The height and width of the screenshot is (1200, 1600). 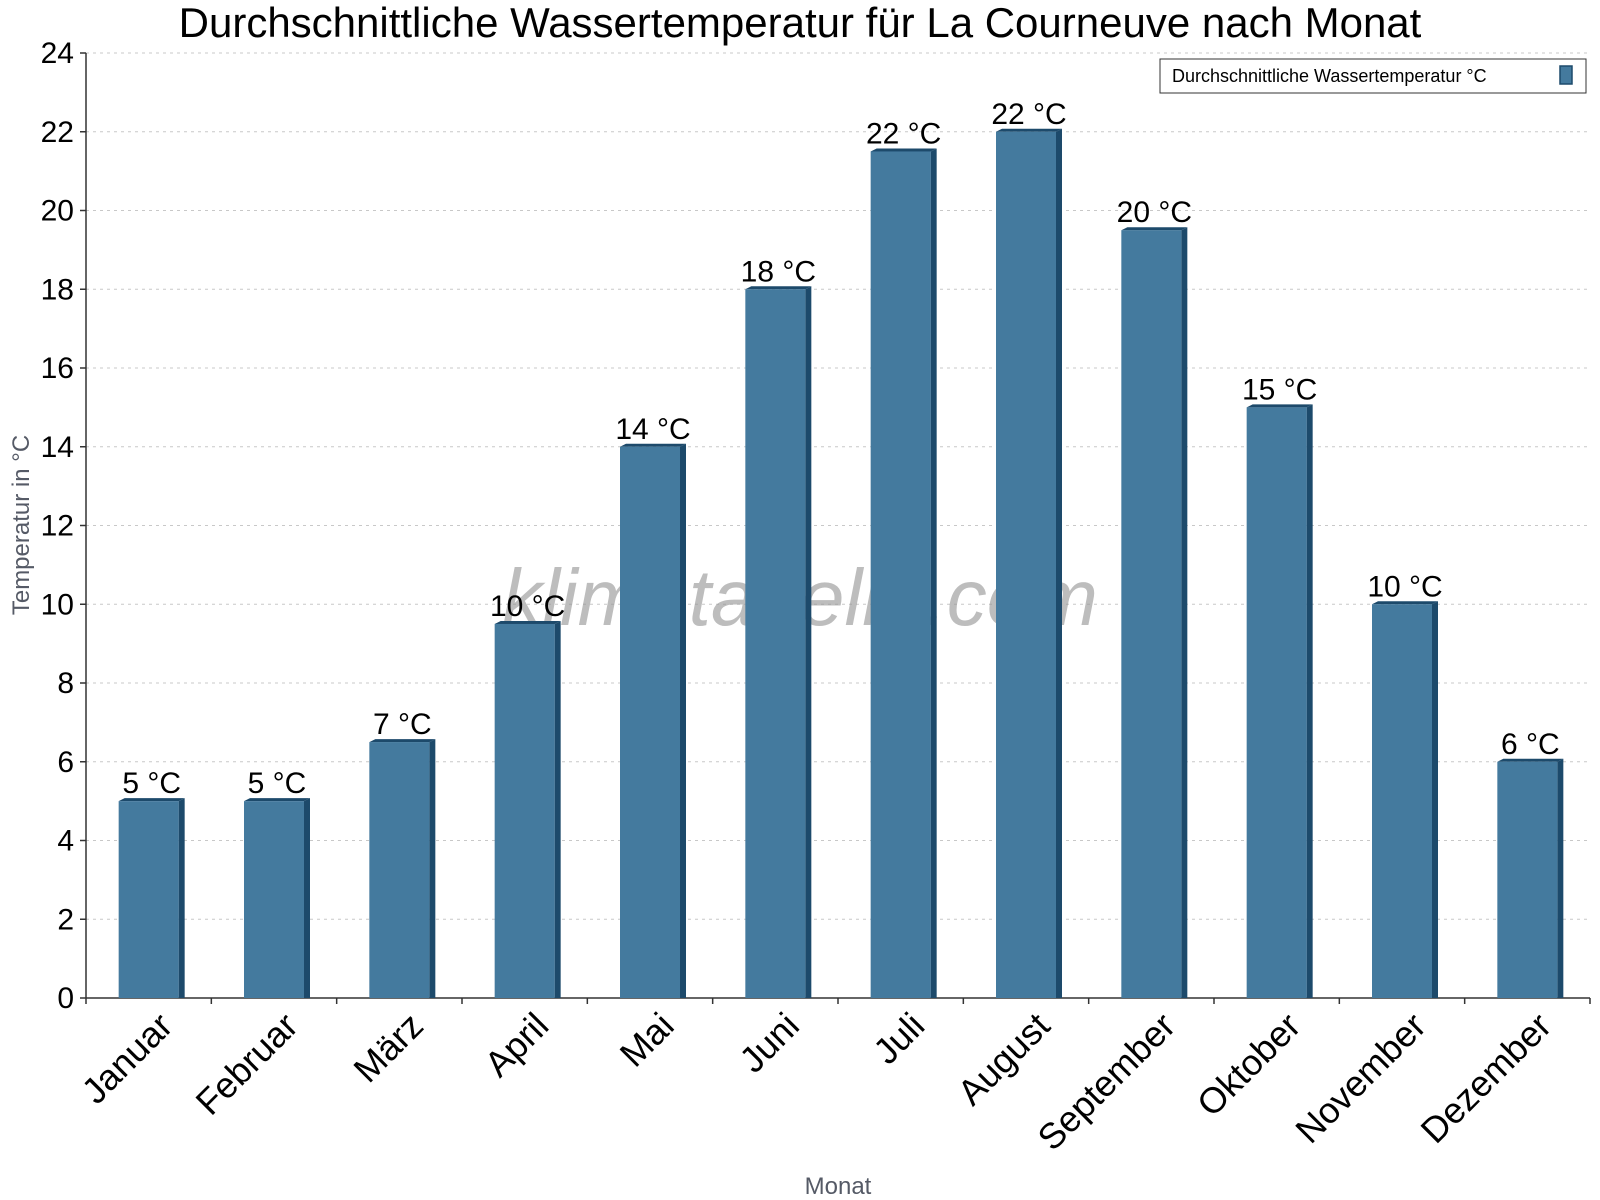 I want to click on x-axis-label: Monat, so click(x=838, y=1186).